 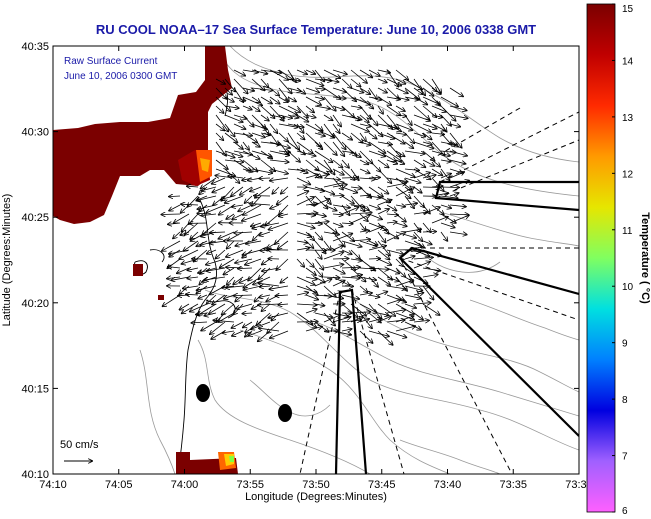 What do you see at coordinates (628, 174) in the screenshot?
I see `colorbar-tick-label: 12` at bounding box center [628, 174].